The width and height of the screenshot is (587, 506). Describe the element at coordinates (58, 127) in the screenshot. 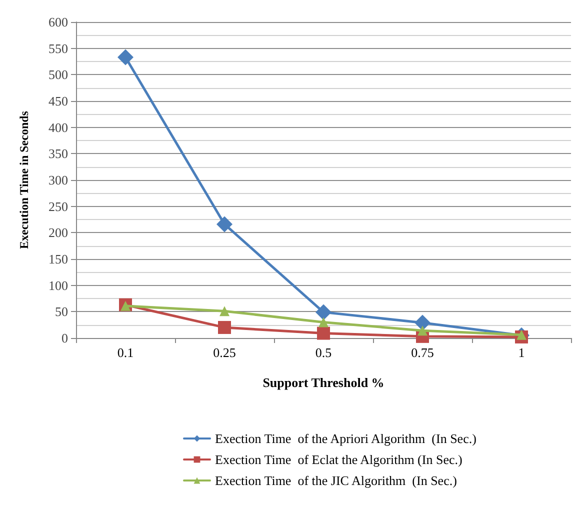

I see `y-tick-label: 400` at that location.